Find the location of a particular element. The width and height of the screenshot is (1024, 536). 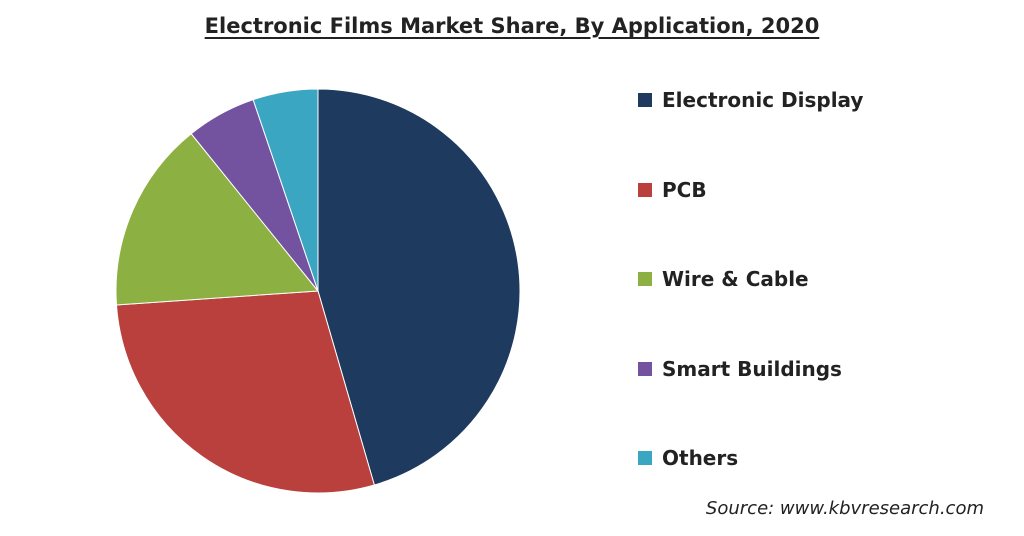

source-note: Source: www.kbvresearch.com is located at coordinates (844, 508).